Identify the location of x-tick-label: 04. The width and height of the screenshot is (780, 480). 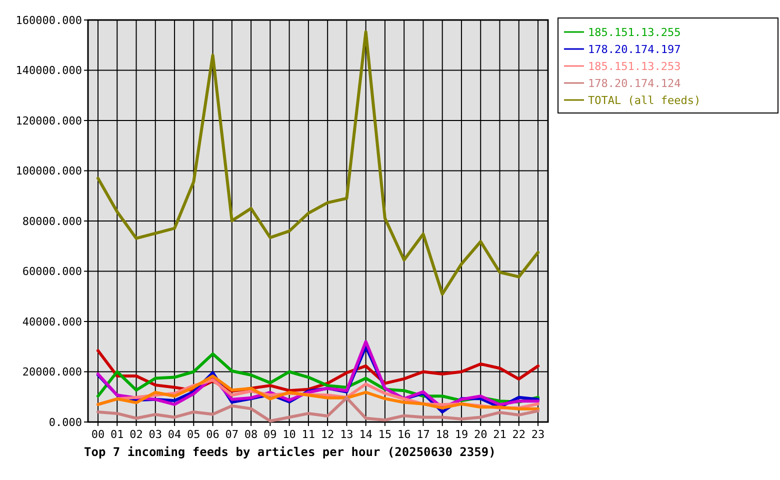
(175, 434).